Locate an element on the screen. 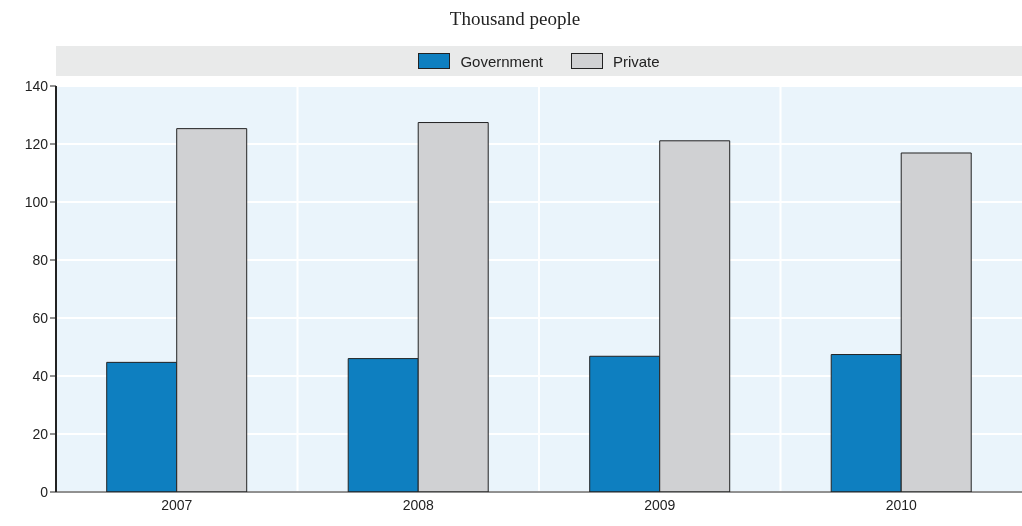 This screenshot has height=526, width=1022. y-tick-label: 100 is located at coordinates (36, 201).